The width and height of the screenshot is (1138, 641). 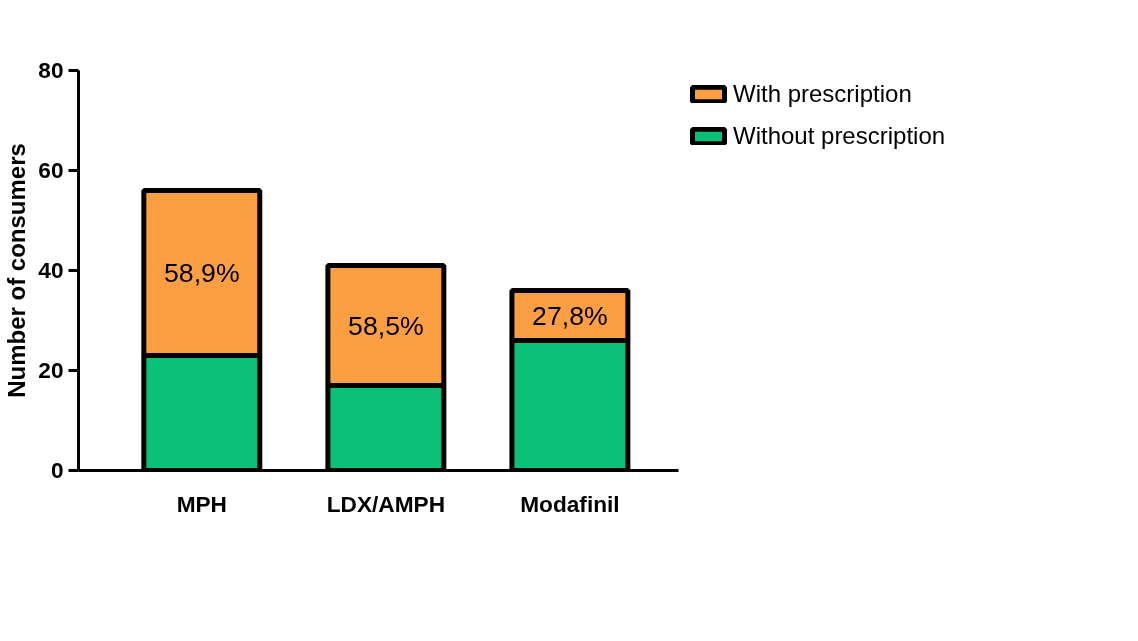 I want to click on annotation: 58,9%, so click(x=202, y=273).